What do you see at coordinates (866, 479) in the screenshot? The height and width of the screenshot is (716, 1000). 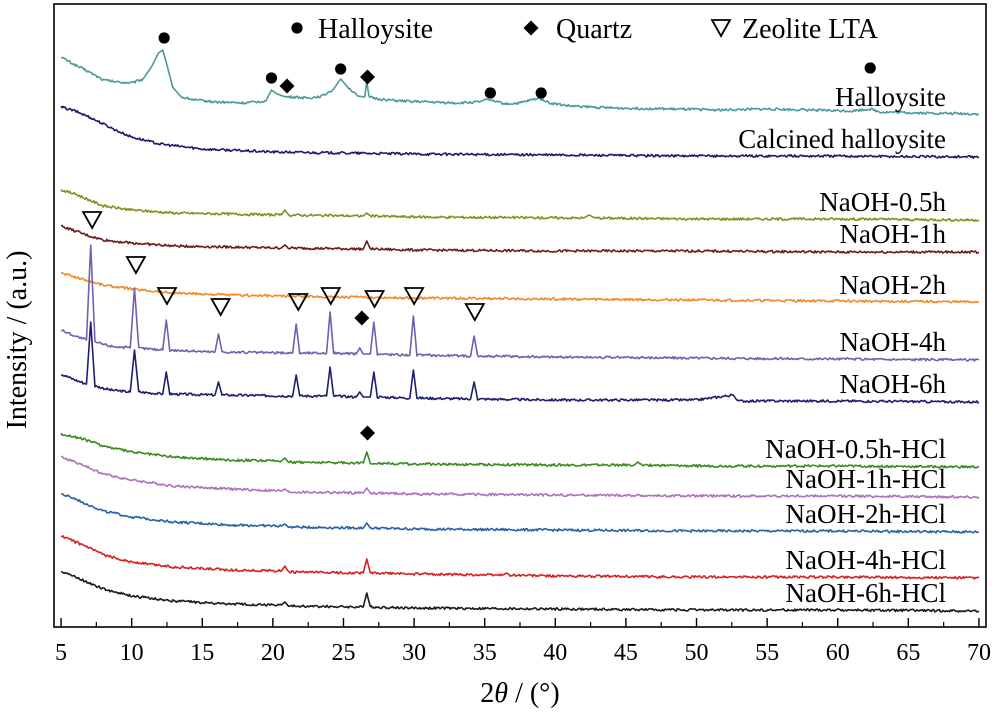 I see `trace-label-naoh-1h-hcl: NaOH-1h-HCl` at bounding box center [866, 479].